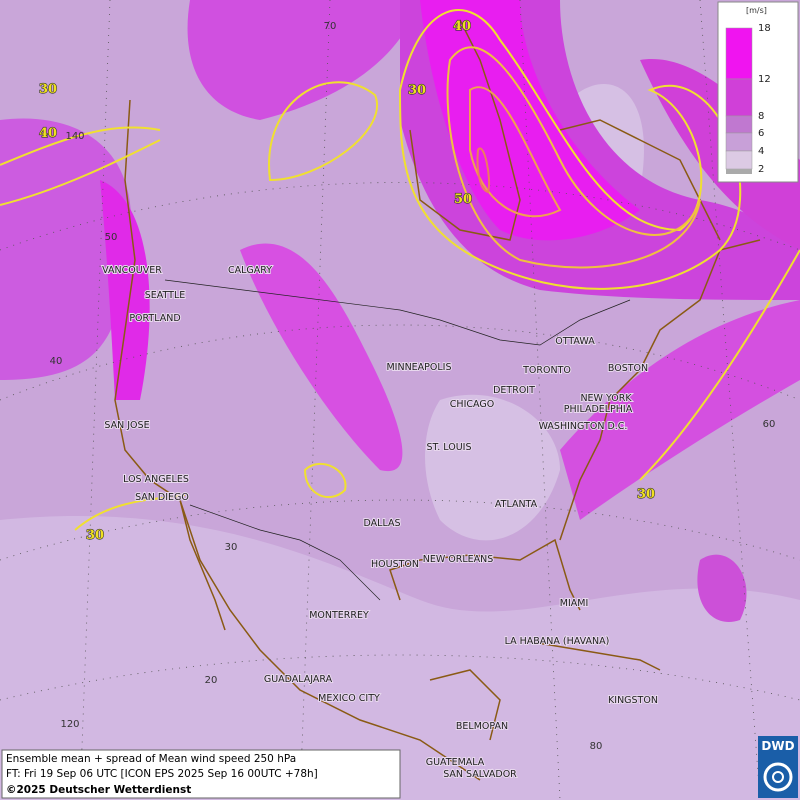 This screenshot has height=800, width=800. Describe the element at coordinates (769, 424) in the screenshot. I see `graticule-label: 60` at that location.